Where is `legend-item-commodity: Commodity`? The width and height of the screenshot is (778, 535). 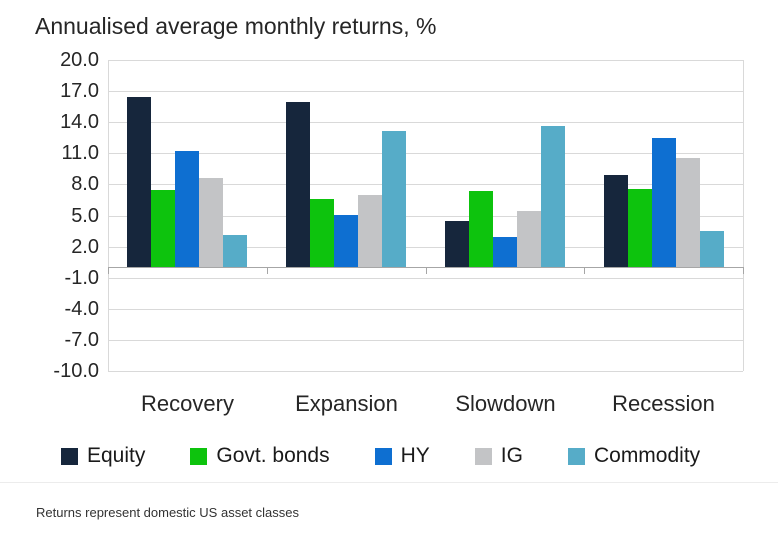 legend-item-commodity: Commodity is located at coordinates (634, 456).